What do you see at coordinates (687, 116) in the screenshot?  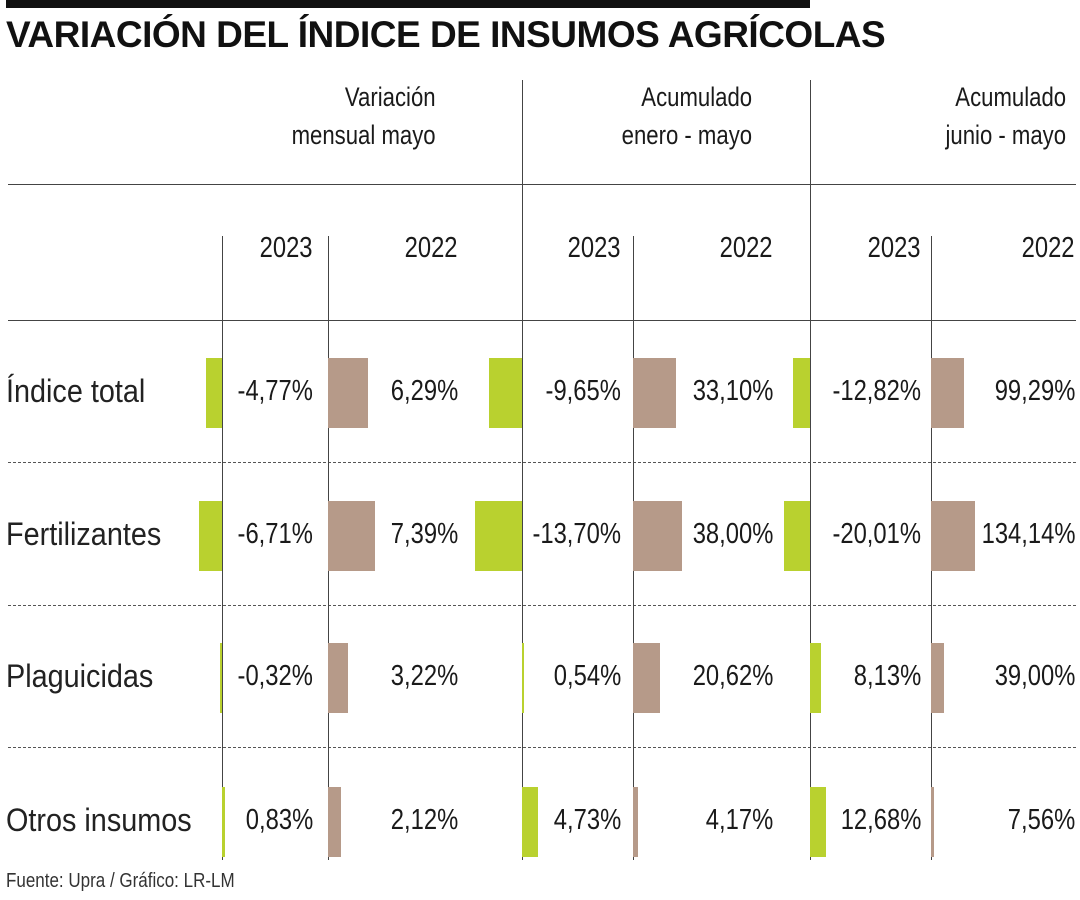 I see `group-header-enero: Acumulado enero - mayo` at bounding box center [687, 116].